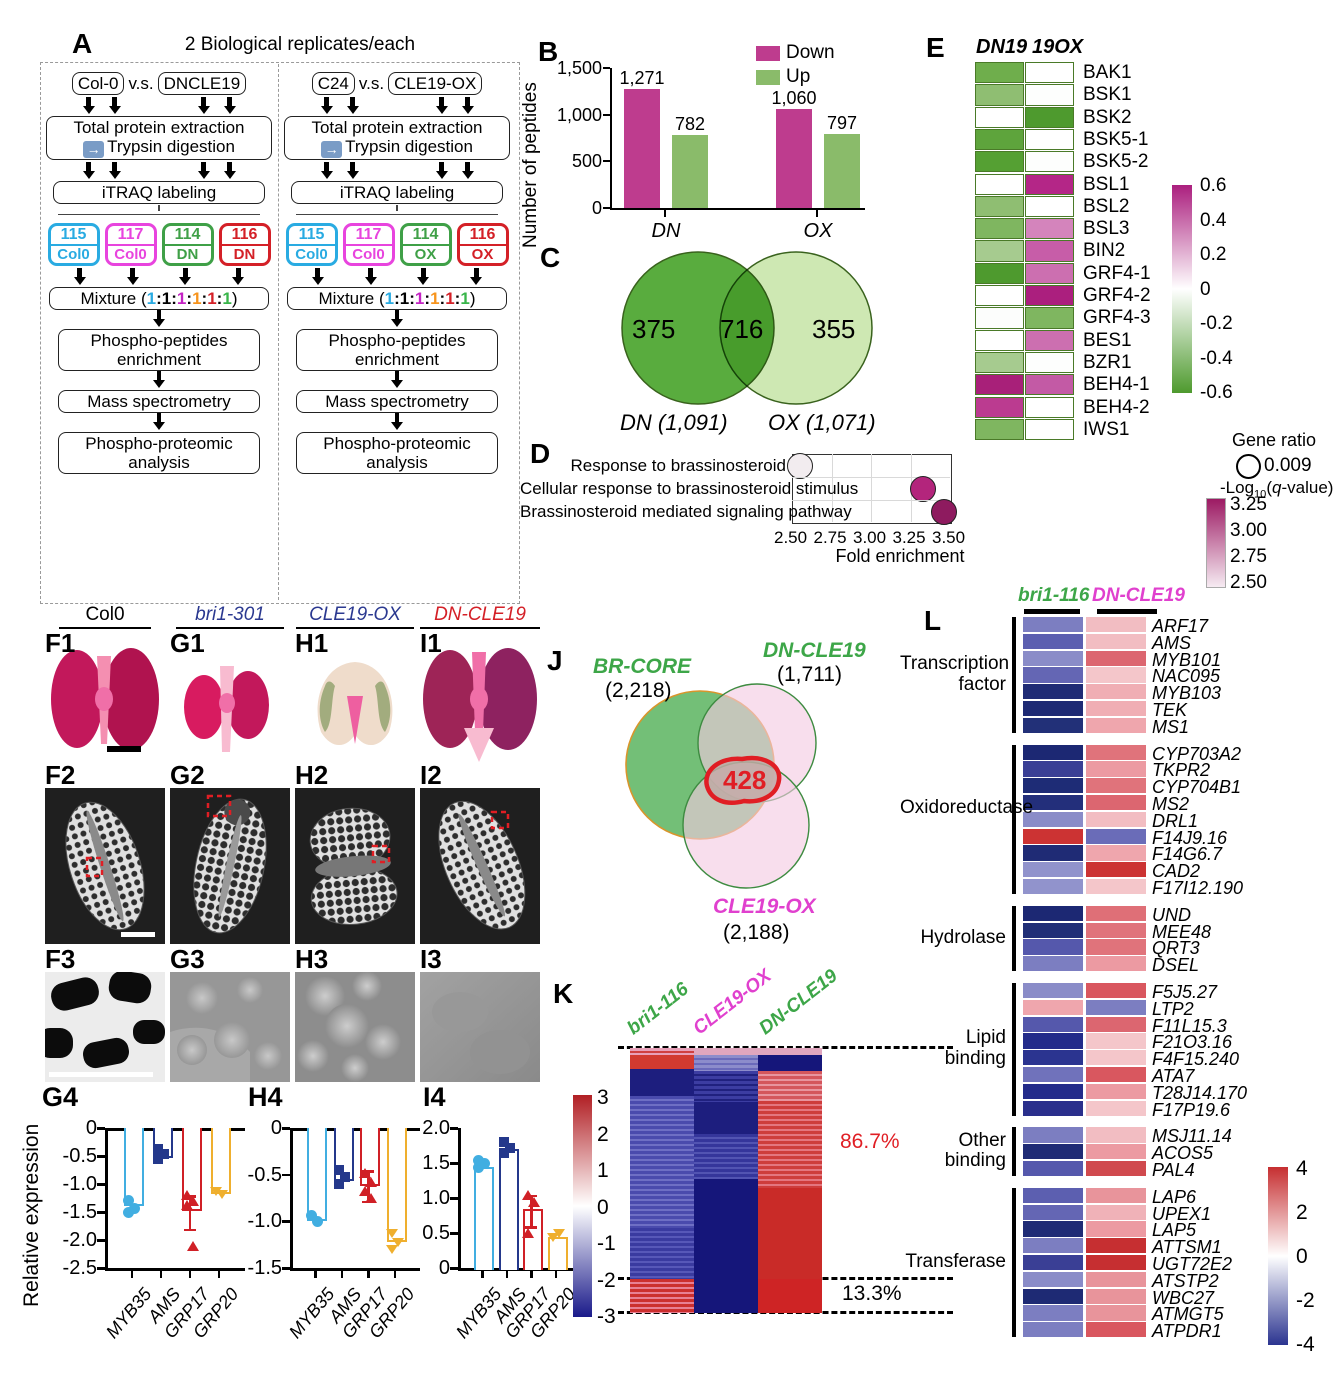  I want to click on panel-a-divider, so click(278, 332).